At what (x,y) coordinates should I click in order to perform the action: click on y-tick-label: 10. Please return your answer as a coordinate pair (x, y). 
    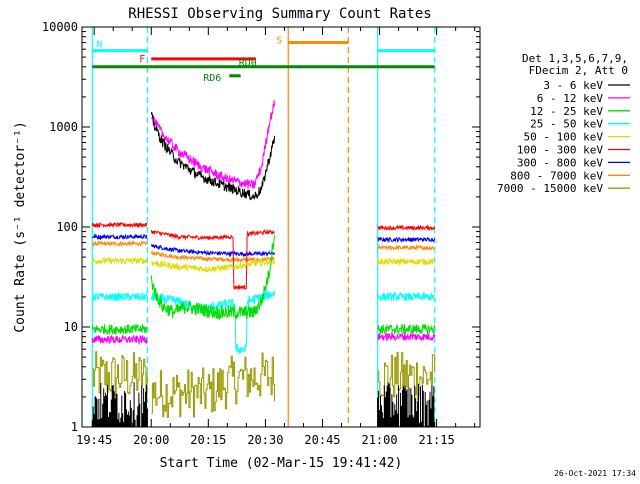
    Looking at the image, I should click on (71, 327).